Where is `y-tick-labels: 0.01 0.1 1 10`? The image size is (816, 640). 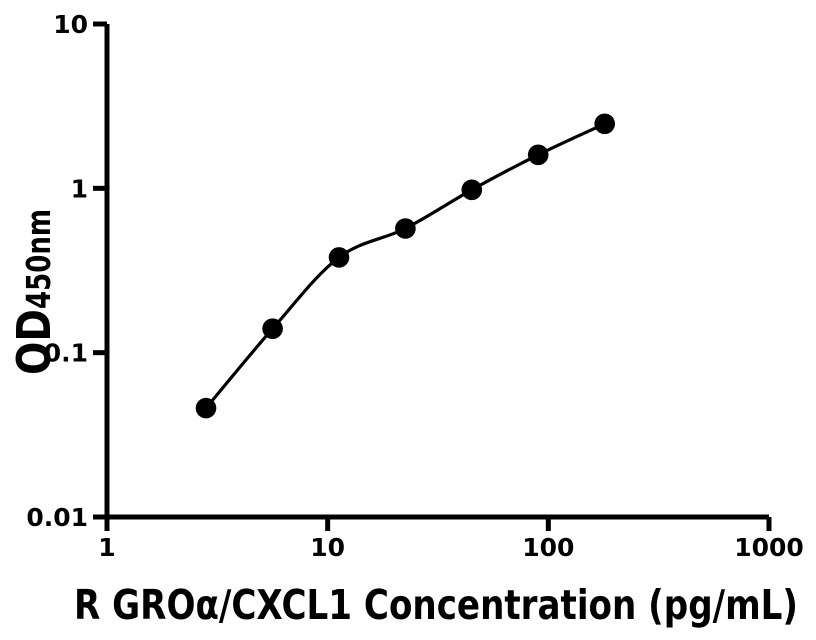
y-tick-labels: 0.01 0.1 1 10 is located at coordinates (57, 271).